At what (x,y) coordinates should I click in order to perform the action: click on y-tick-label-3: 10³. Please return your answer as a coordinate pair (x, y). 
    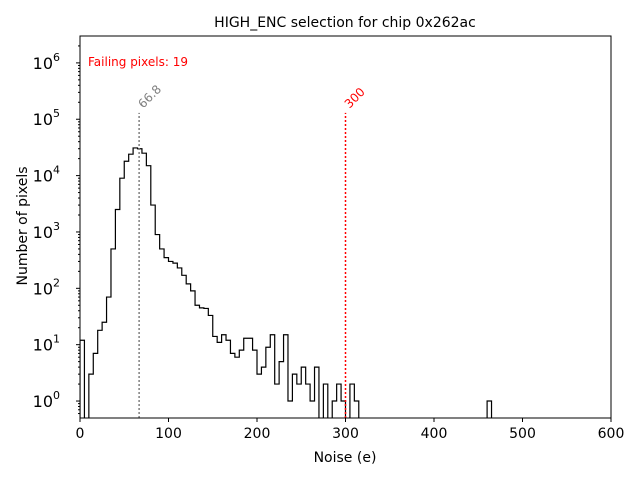
    Looking at the image, I should click on (46, 231).